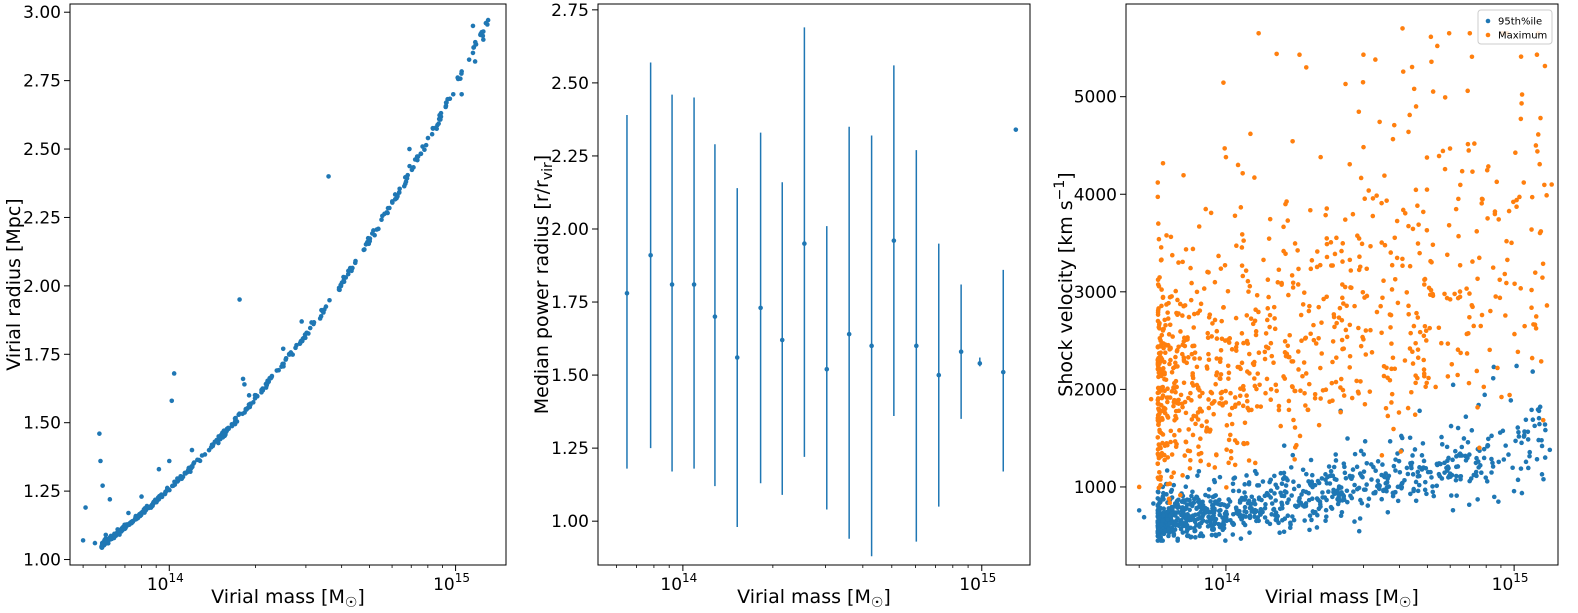  What do you see at coordinates (175, 578) in the screenshot?
I see `x-tick-exponent: 14` at bounding box center [175, 578].